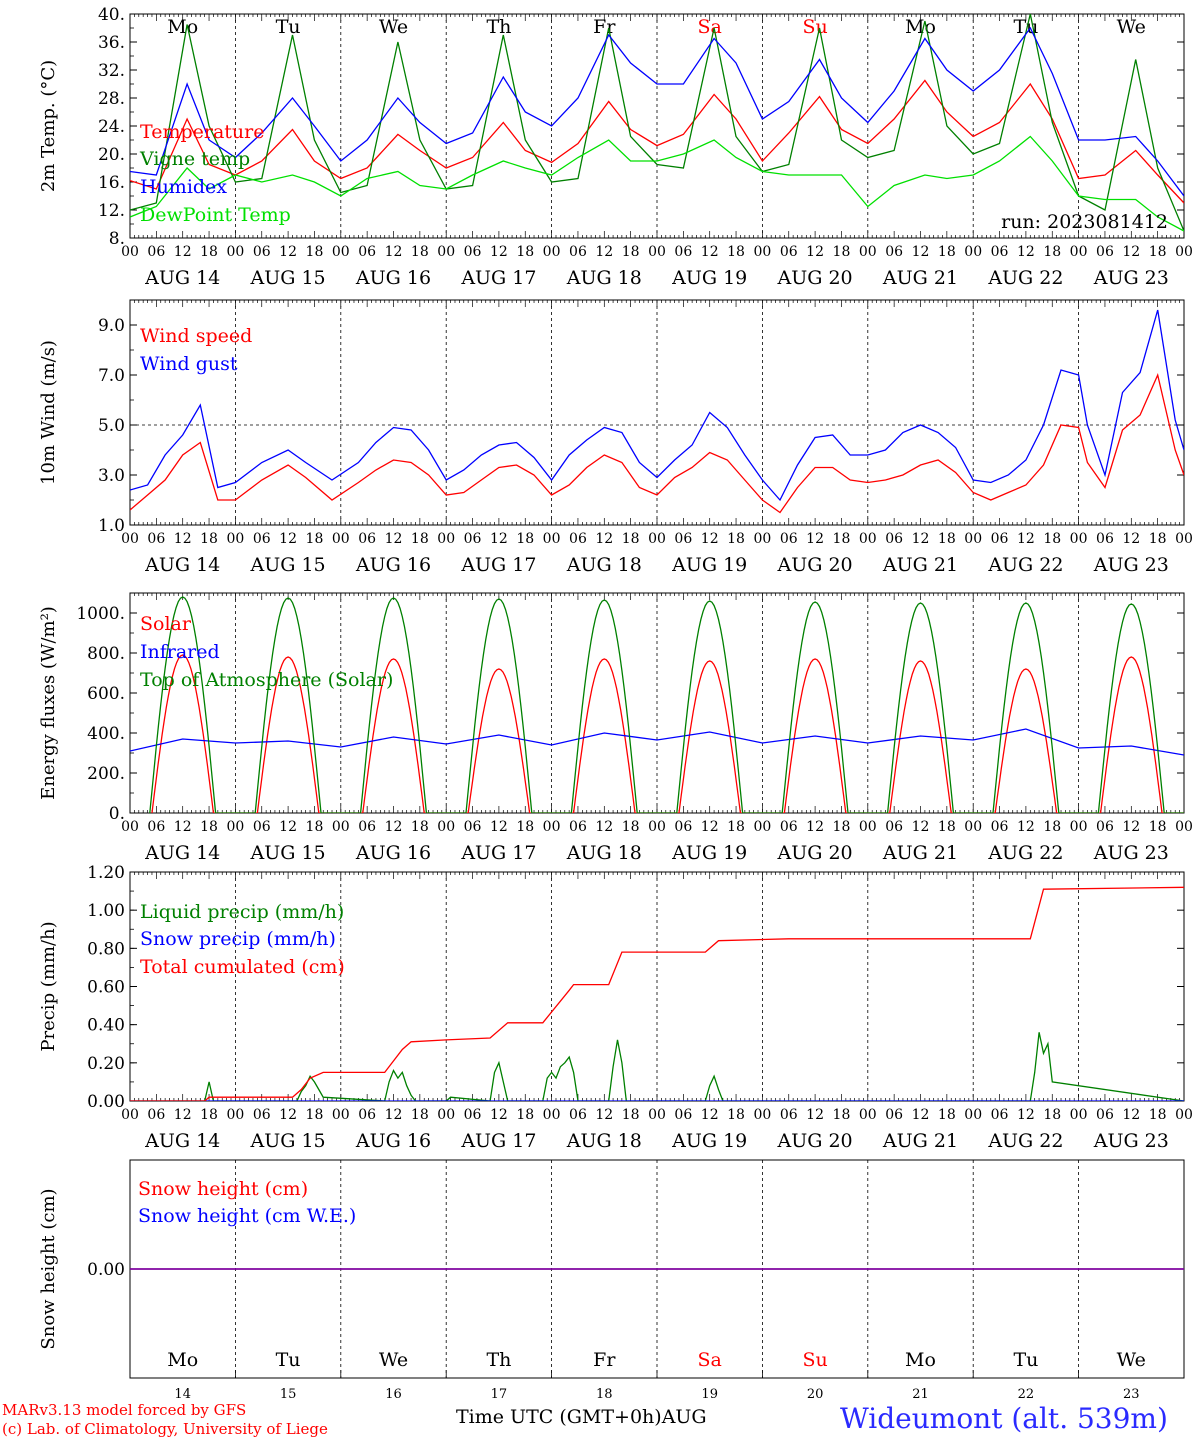  I want to click on ytick-label: 1000., so click(100, 614).